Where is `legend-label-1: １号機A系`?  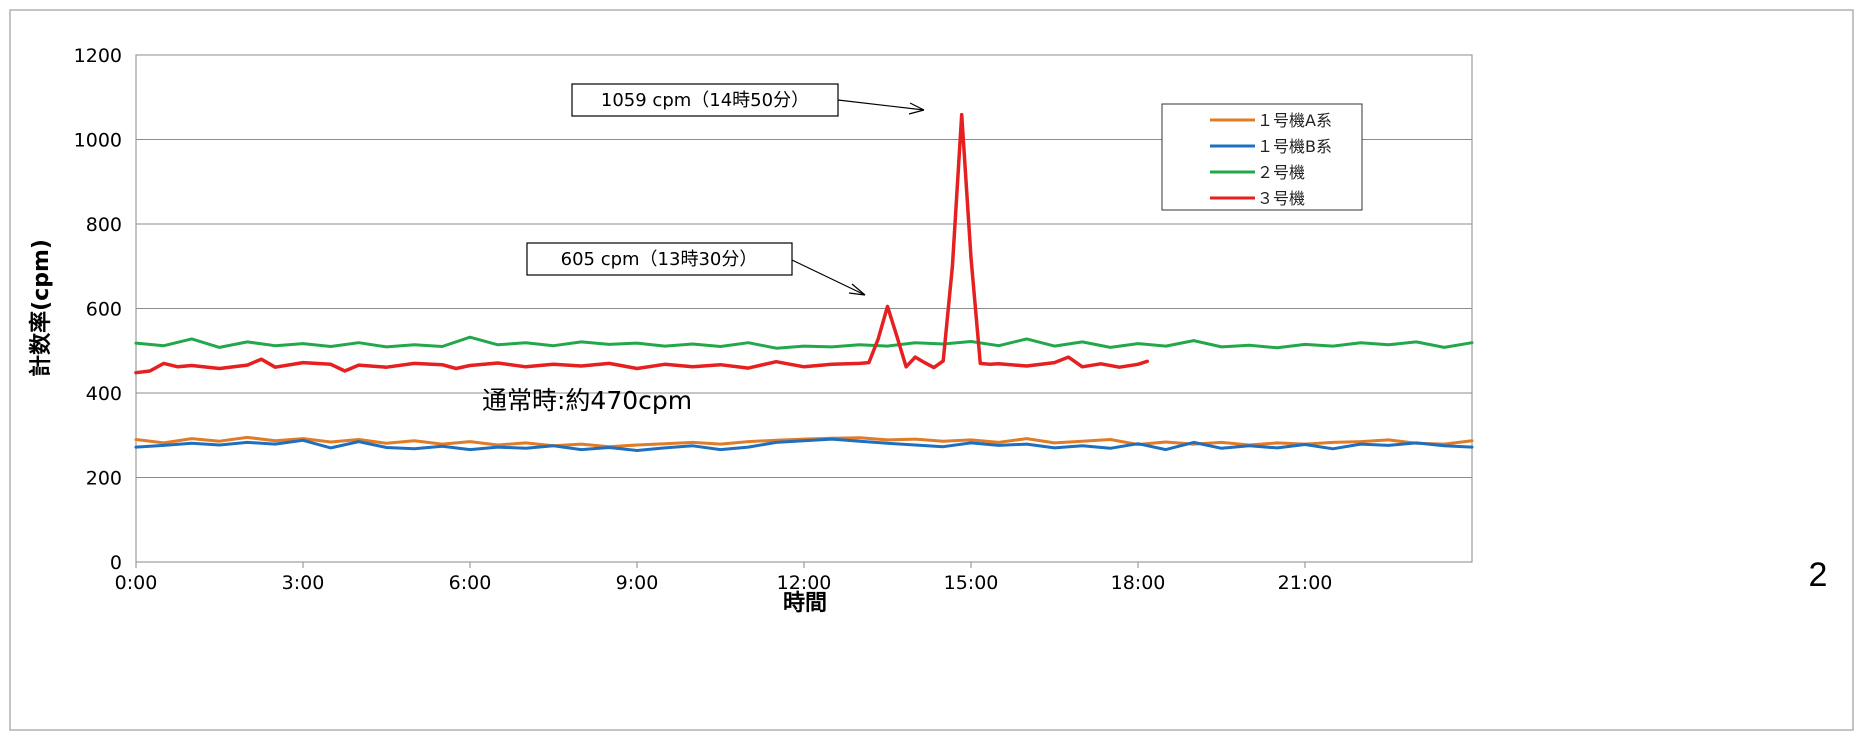 legend-label-1: １号機A系 is located at coordinates (1294, 120).